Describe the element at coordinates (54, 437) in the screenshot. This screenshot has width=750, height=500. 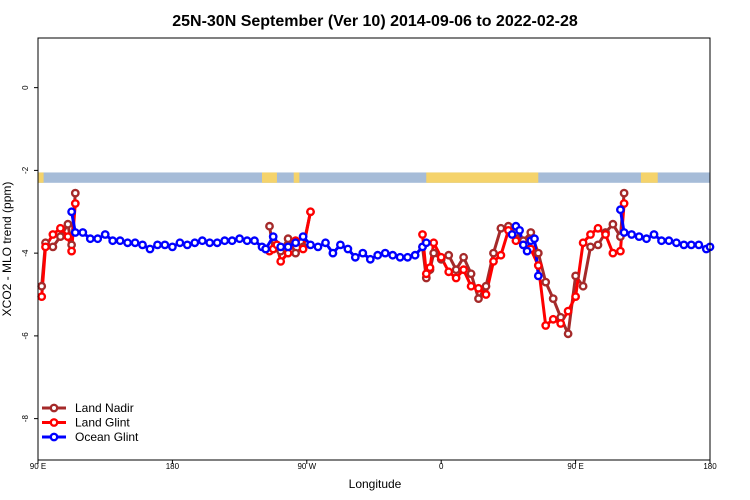
I see `legend-ocean-glint-marker` at that location.